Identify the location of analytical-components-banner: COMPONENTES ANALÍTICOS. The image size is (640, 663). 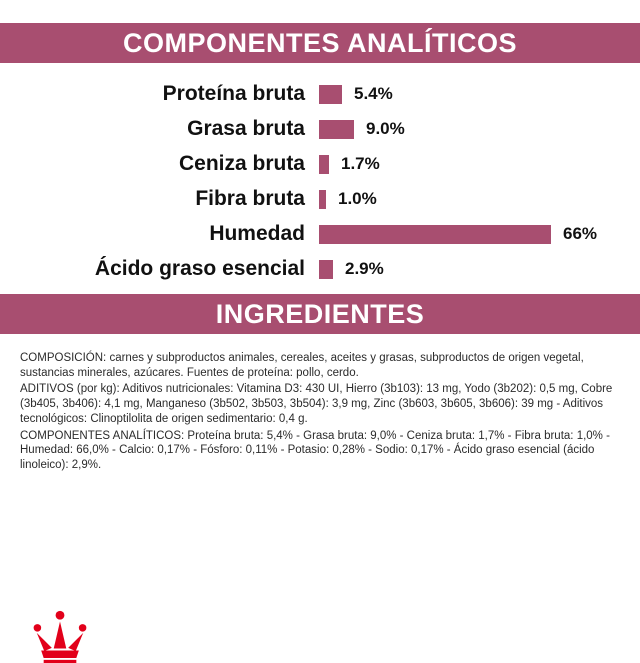
(320, 43).